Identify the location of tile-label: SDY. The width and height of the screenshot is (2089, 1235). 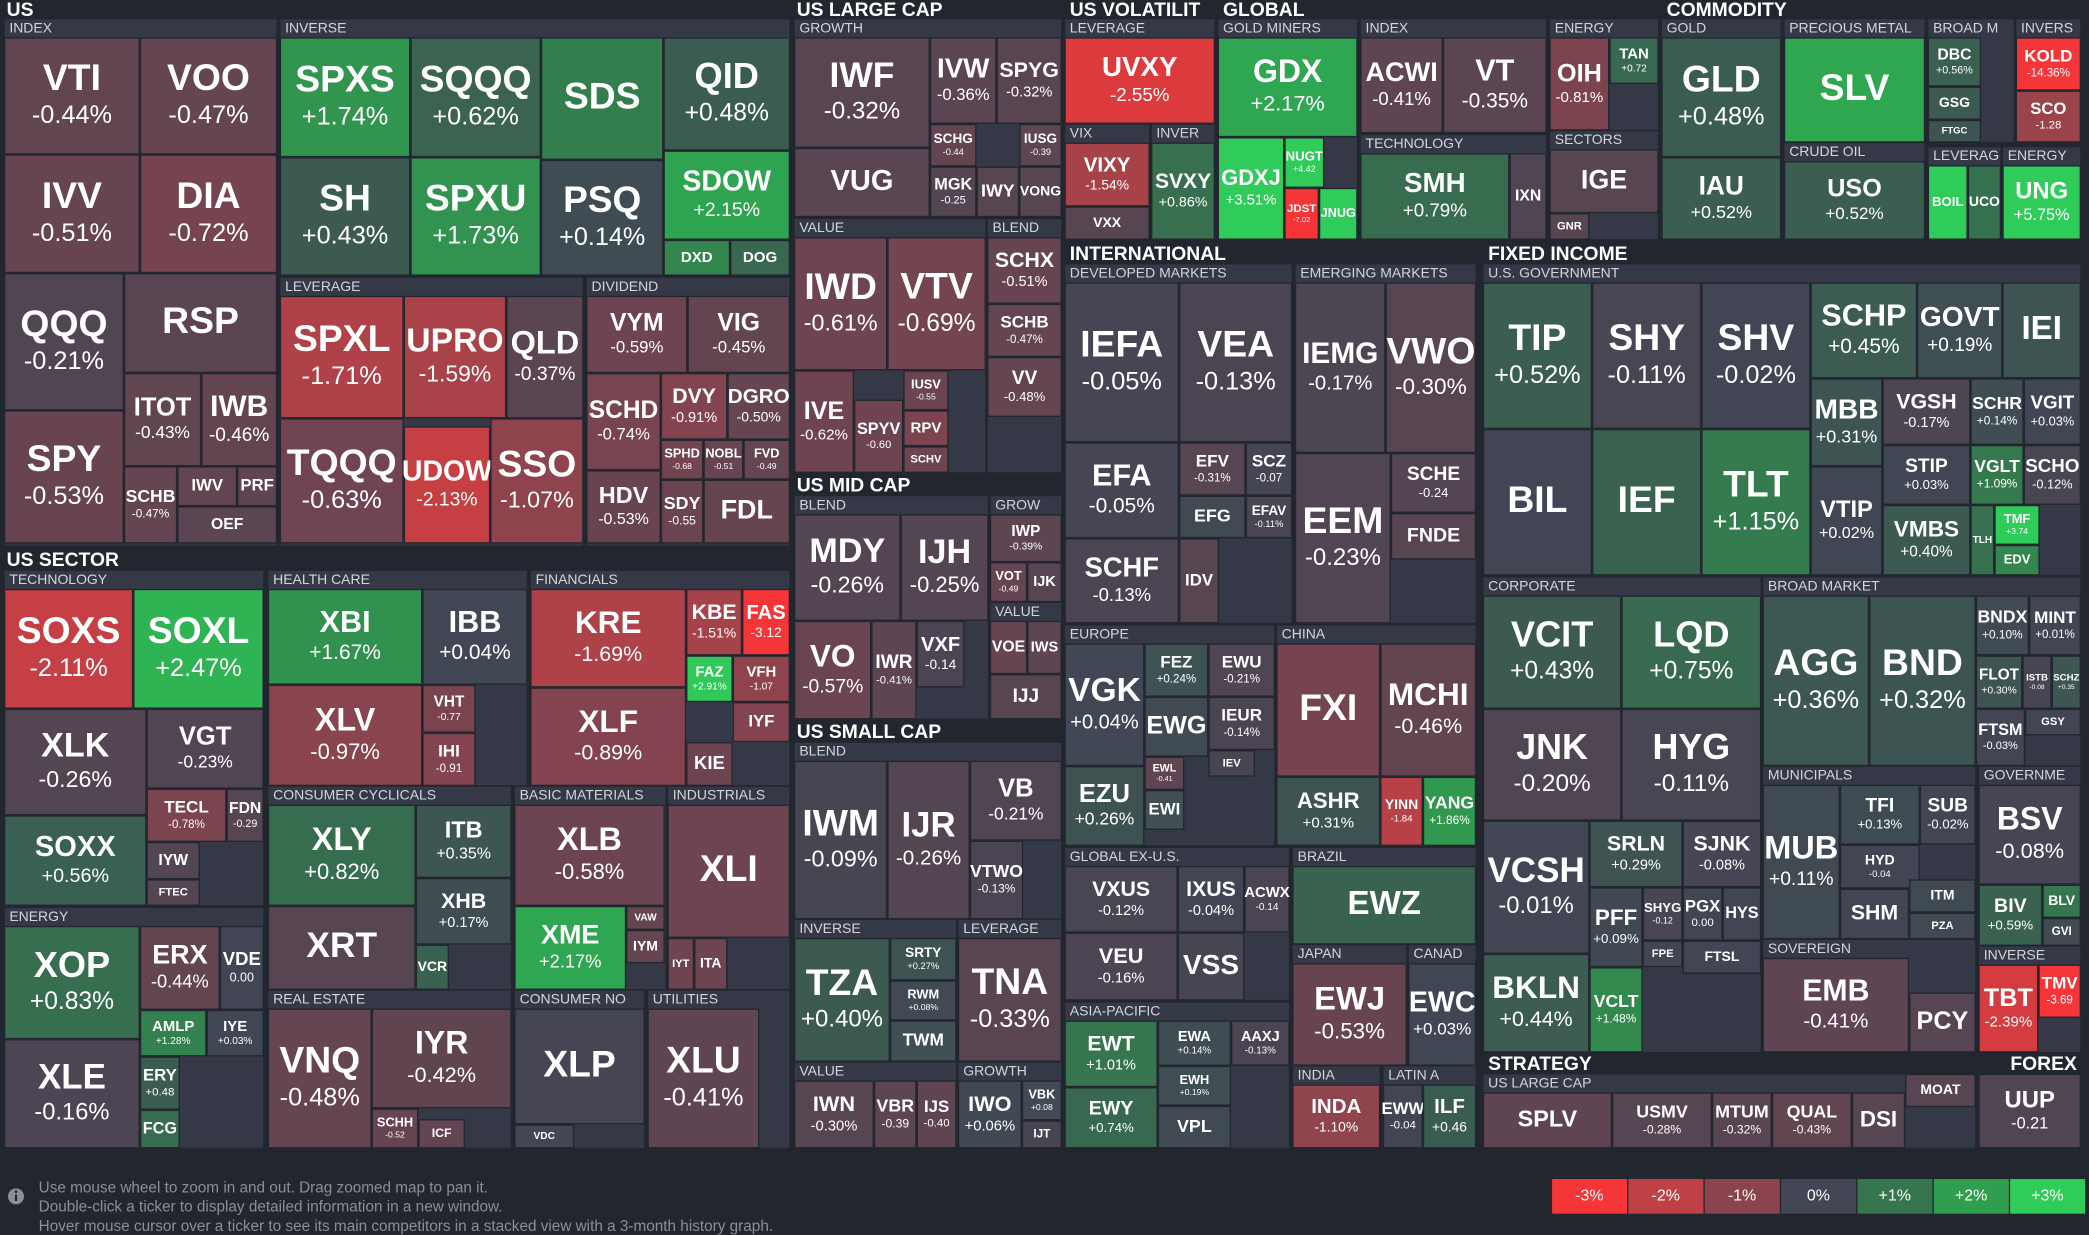
(682, 503).